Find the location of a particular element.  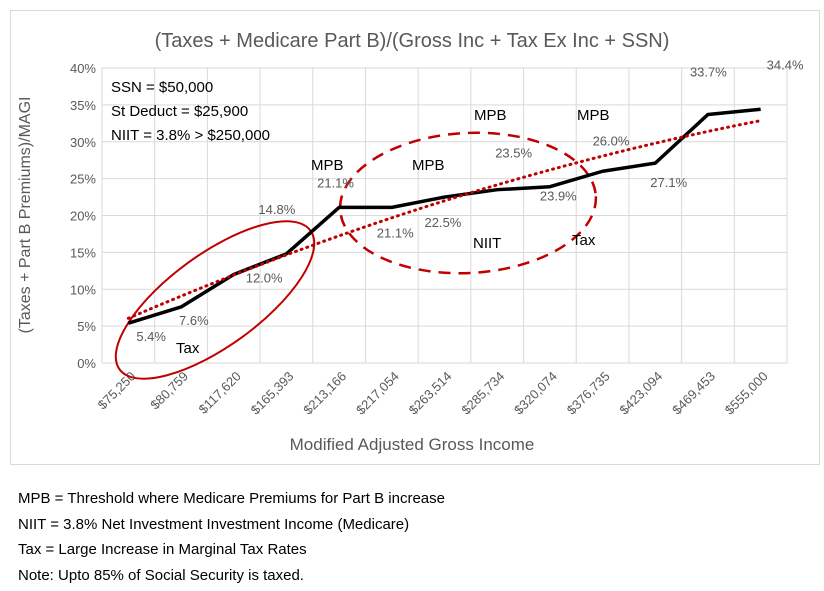

y-tick-label: 20% is located at coordinates (83, 216).